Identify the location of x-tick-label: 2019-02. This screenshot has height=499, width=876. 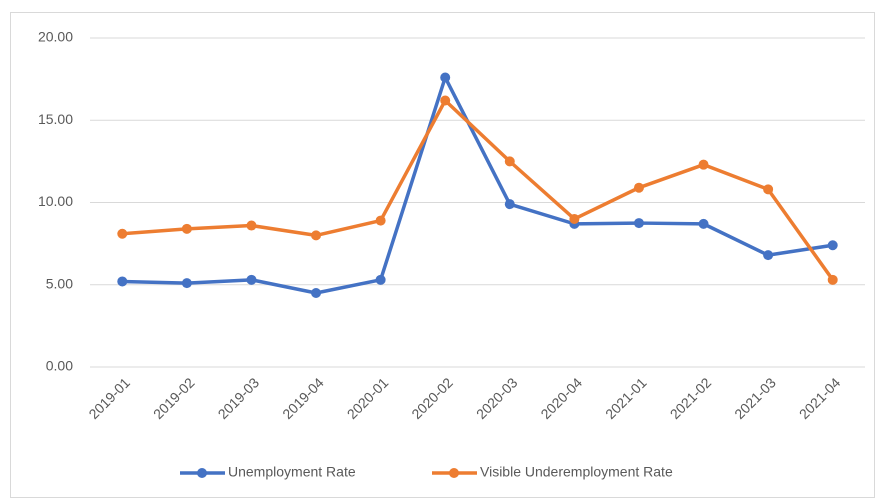
(174, 398).